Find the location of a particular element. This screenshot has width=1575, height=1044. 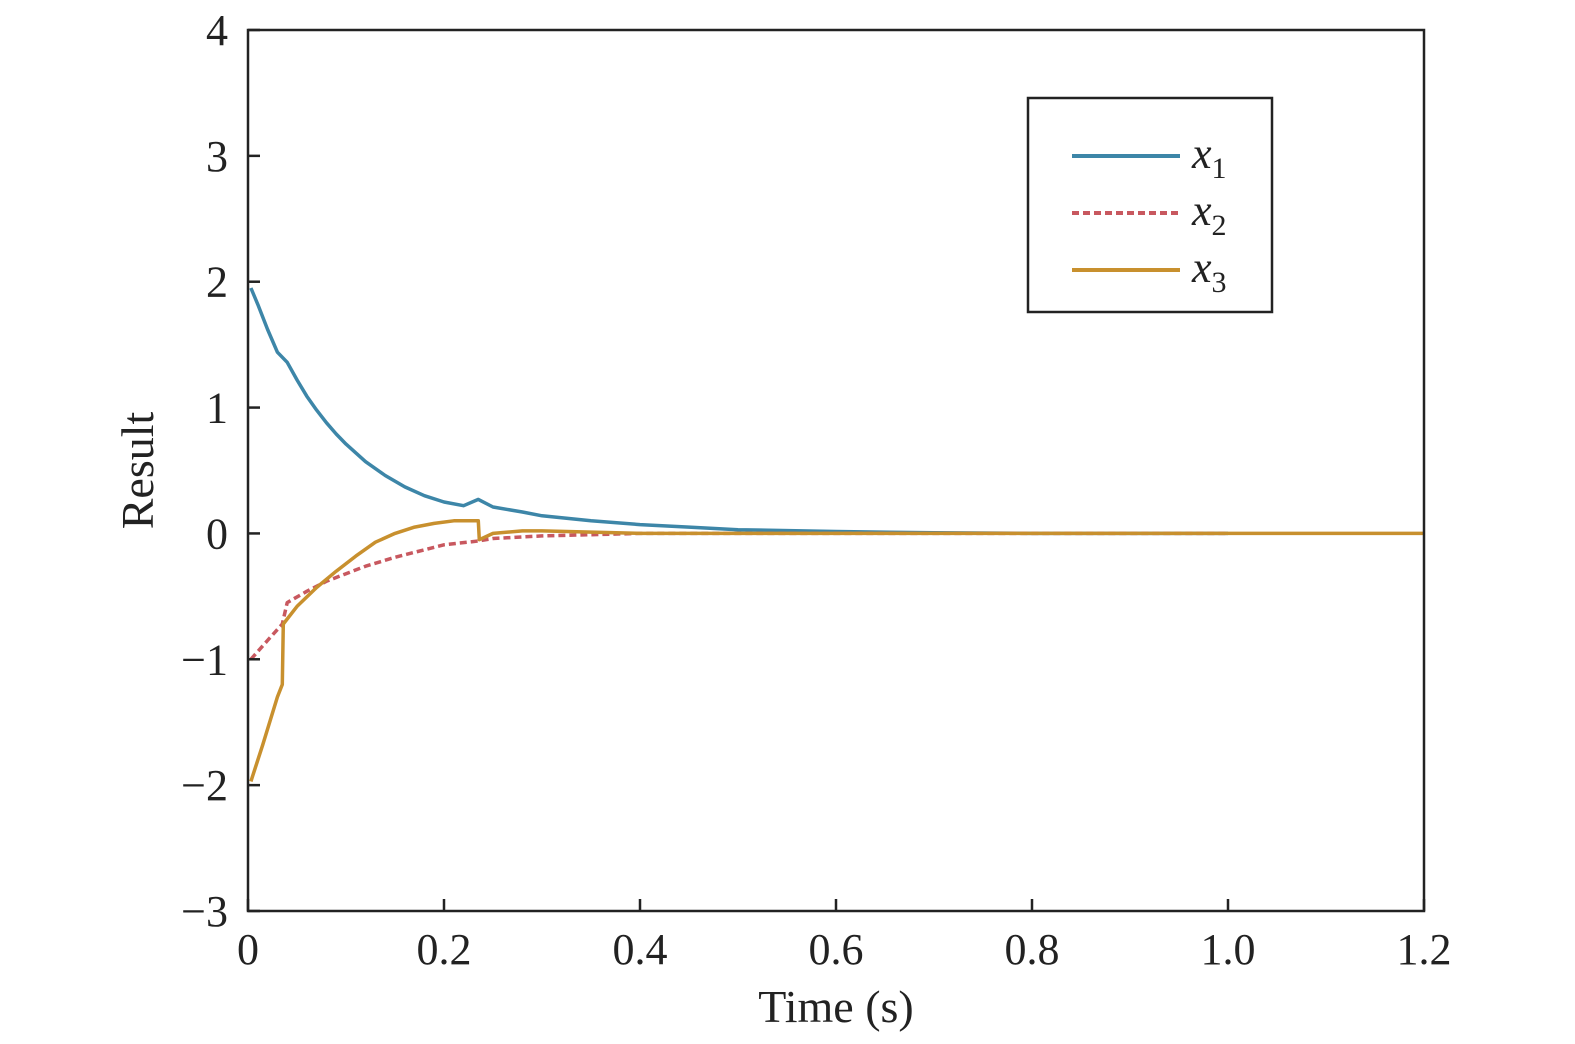

x-tick-label: 0.8 is located at coordinates (1032, 949).